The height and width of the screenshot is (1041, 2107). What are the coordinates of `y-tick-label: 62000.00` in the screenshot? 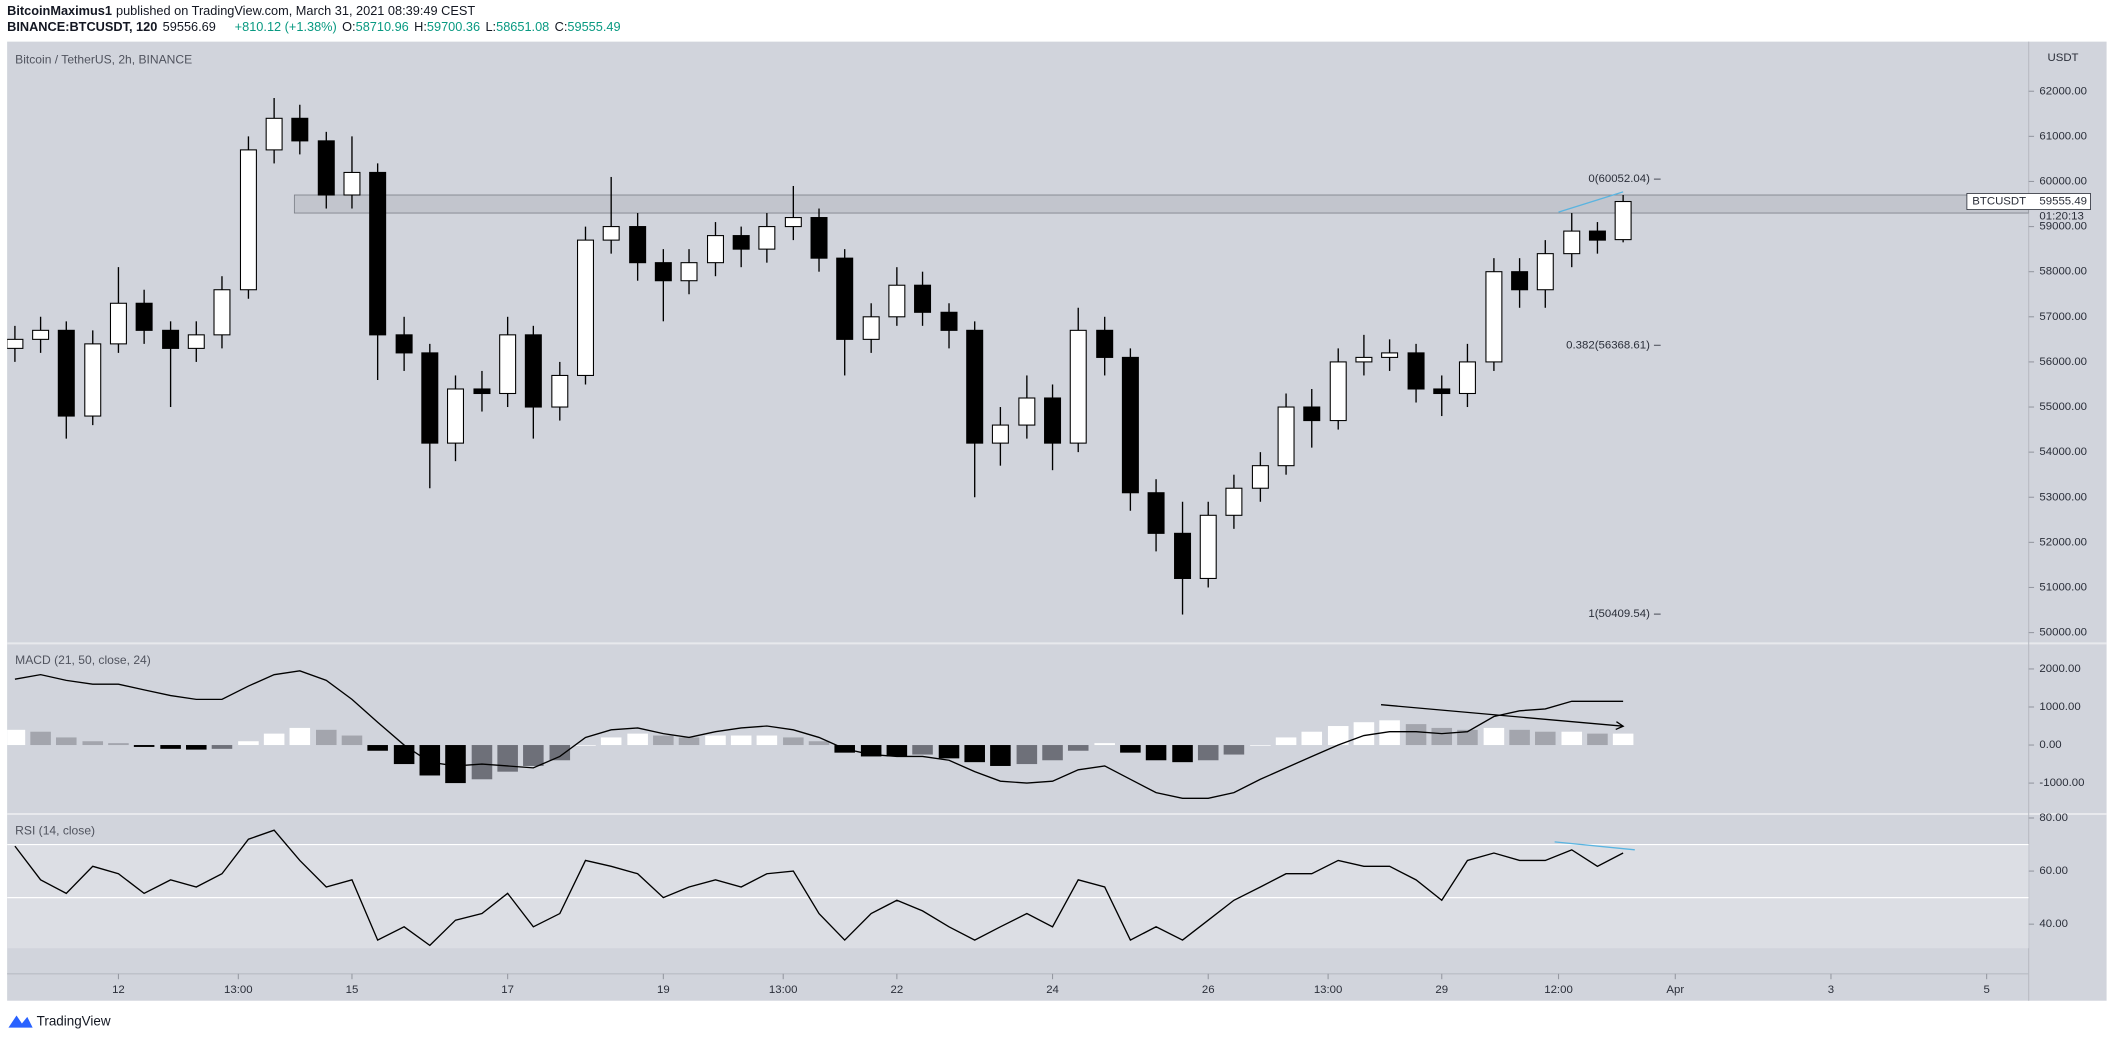 It's located at (2063, 91).